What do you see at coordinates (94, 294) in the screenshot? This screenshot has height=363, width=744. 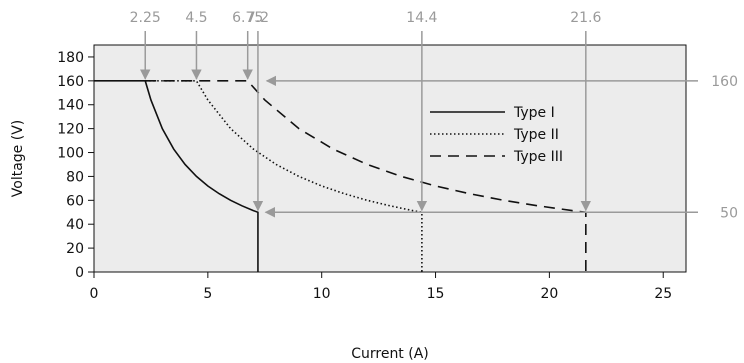 I see `x-tick-label-0: 0` at bounding box center [94, 294].